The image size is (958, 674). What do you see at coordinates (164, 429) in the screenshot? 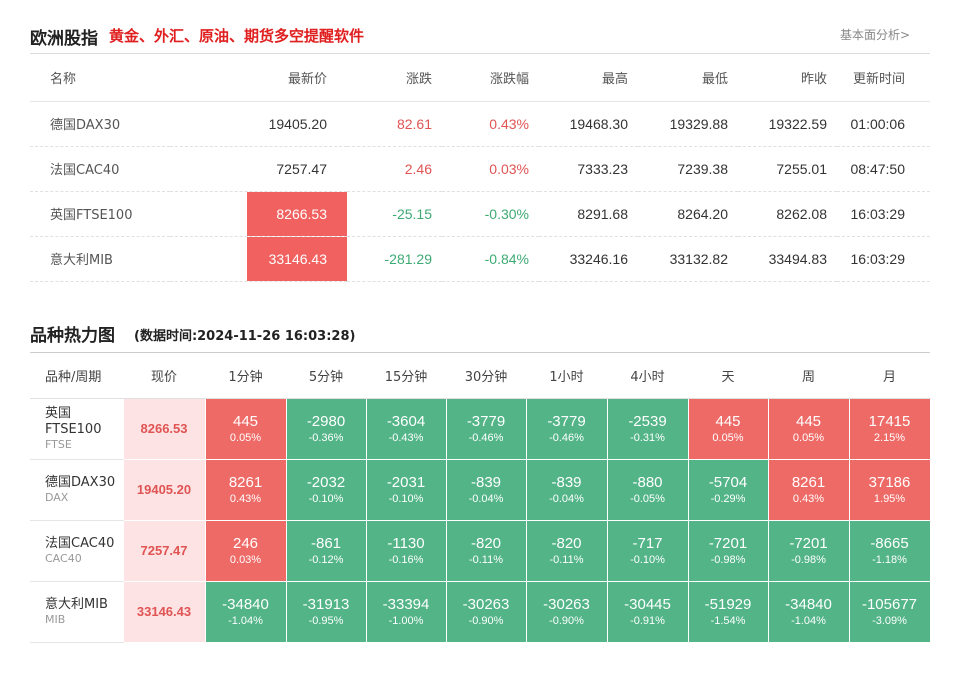
I see `current-price: 8266.53` at bounding box center [164, 429].